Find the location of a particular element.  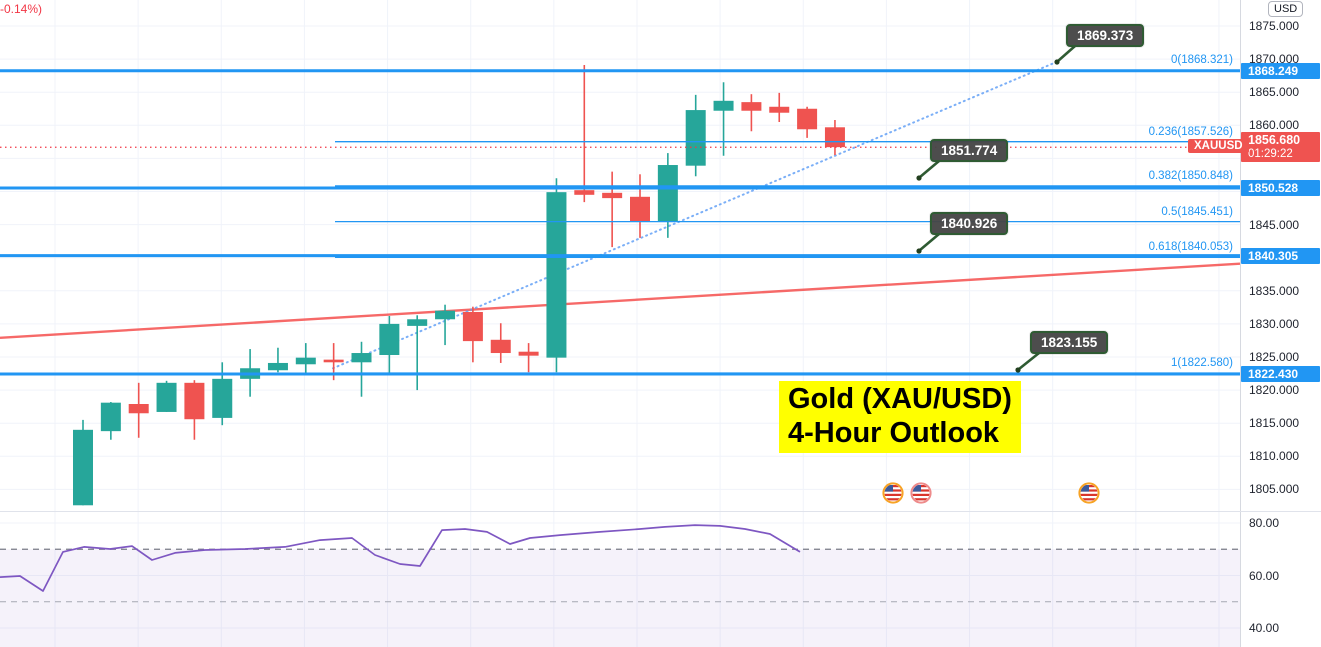

chart-title-banner: Gold (XAU/USD) 4-Hour Outlook is located at coordinates (900, 417).